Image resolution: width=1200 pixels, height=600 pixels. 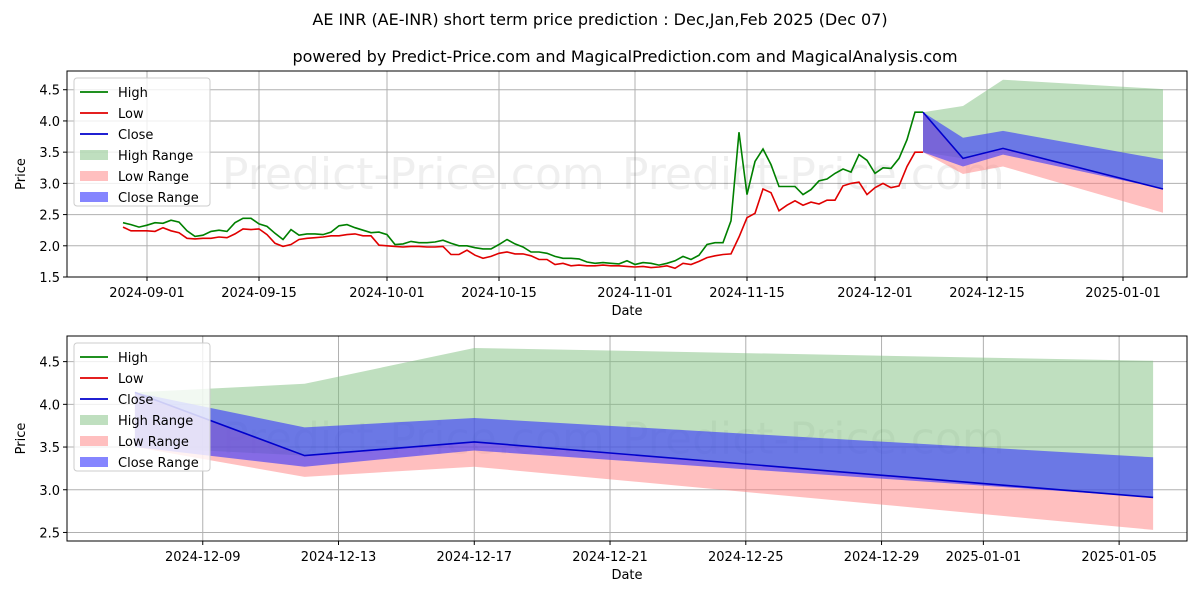 I want to click on x-tick-label: 2024-10-01, so click(x=387, y=293).